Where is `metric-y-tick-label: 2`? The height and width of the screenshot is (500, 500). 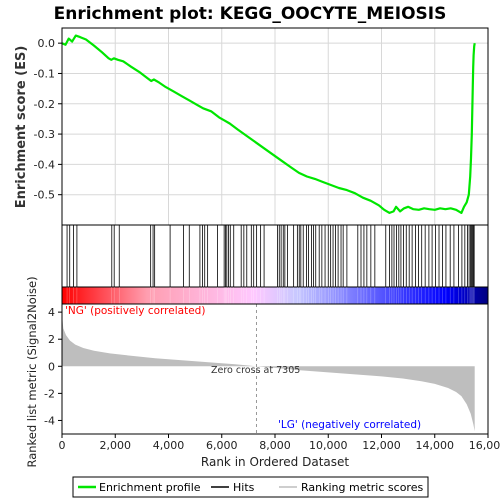 metric-y-tick-label: 2 is located at coordinates (51, 339).